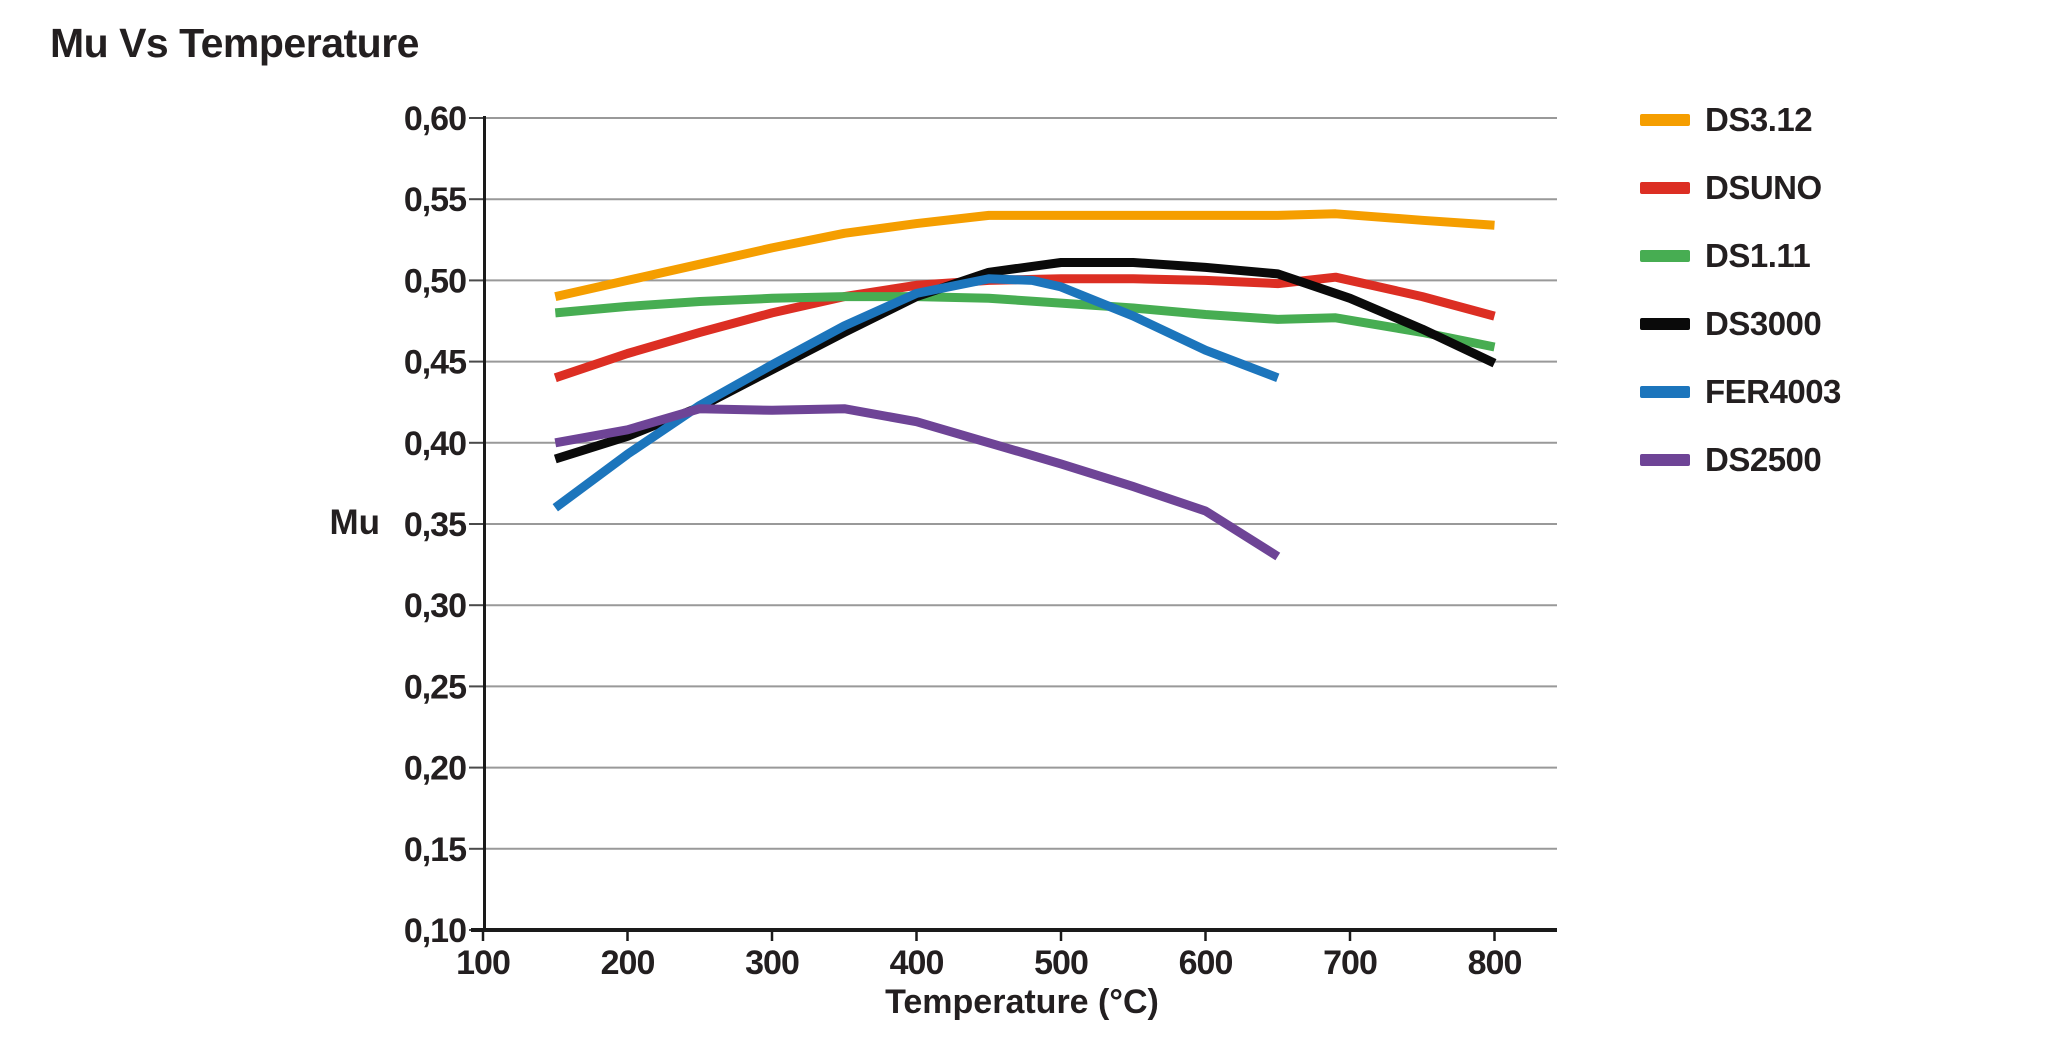 This screenshot has width=2048, height=1060. What do you see at coordinates (354, 522) in the screenshot?
I see `y-axis-label: Mu` at bounding box center [354, 522].